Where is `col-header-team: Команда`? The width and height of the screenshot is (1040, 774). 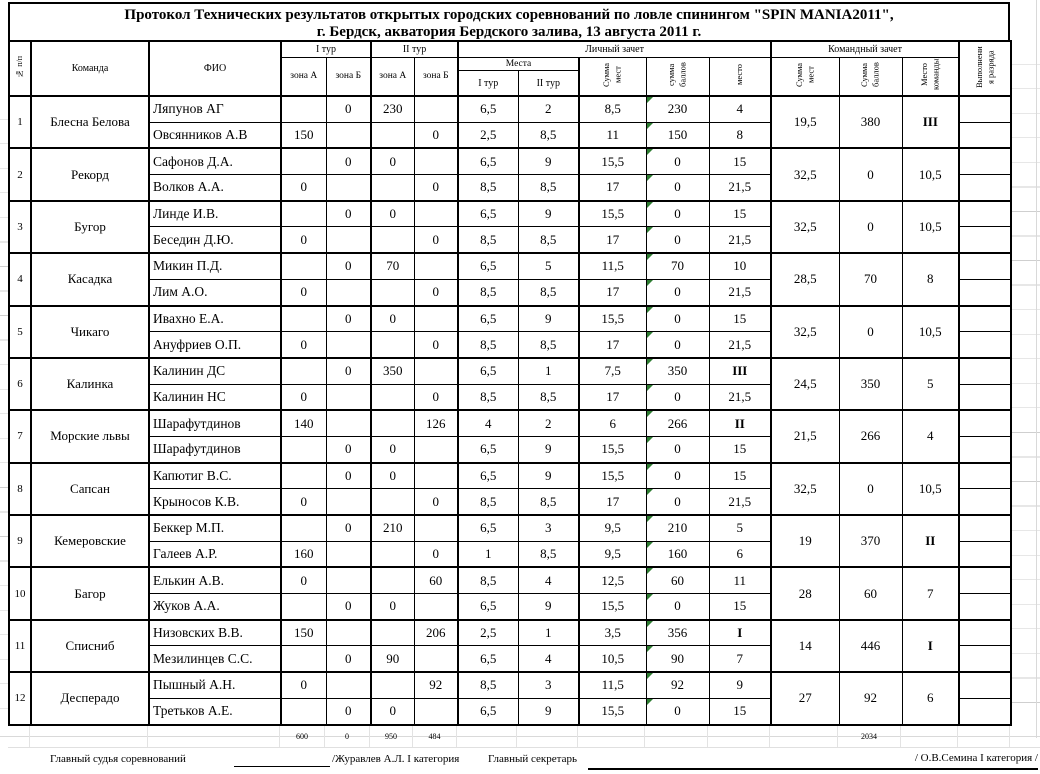 col-header-team: Команда is located at coordinates (90, 68).